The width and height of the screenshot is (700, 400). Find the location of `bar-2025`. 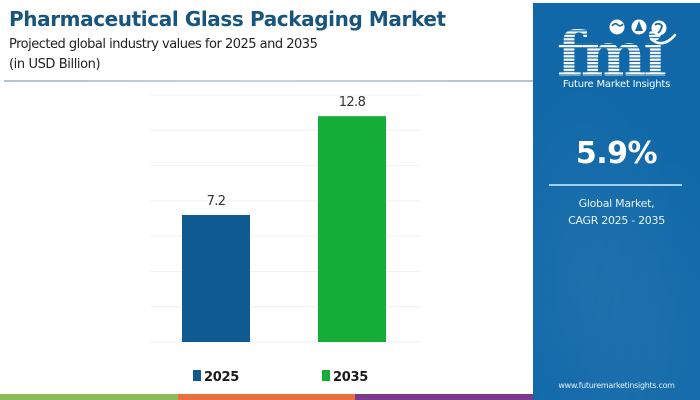

bar-2025 is located at coordinates (216, 278).